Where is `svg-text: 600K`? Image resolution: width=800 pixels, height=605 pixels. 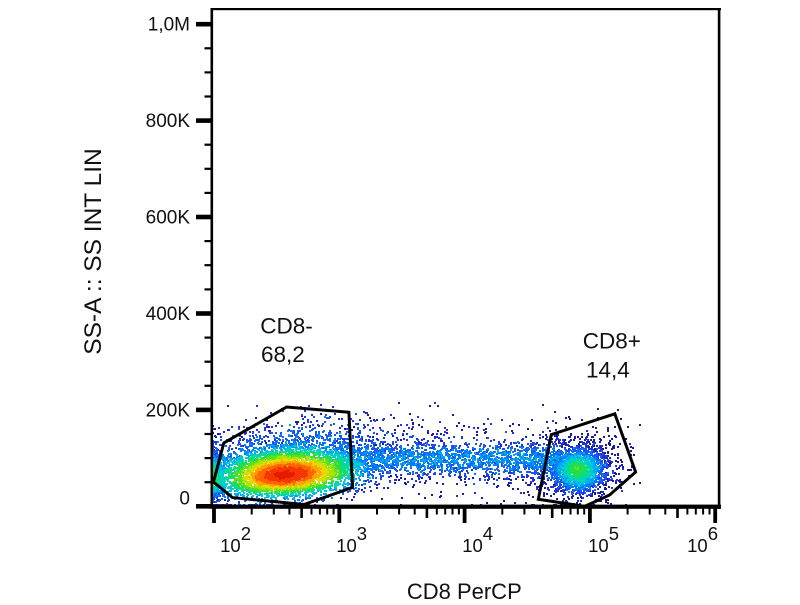 svg-text: 600K is located at coordinates (168, 218).